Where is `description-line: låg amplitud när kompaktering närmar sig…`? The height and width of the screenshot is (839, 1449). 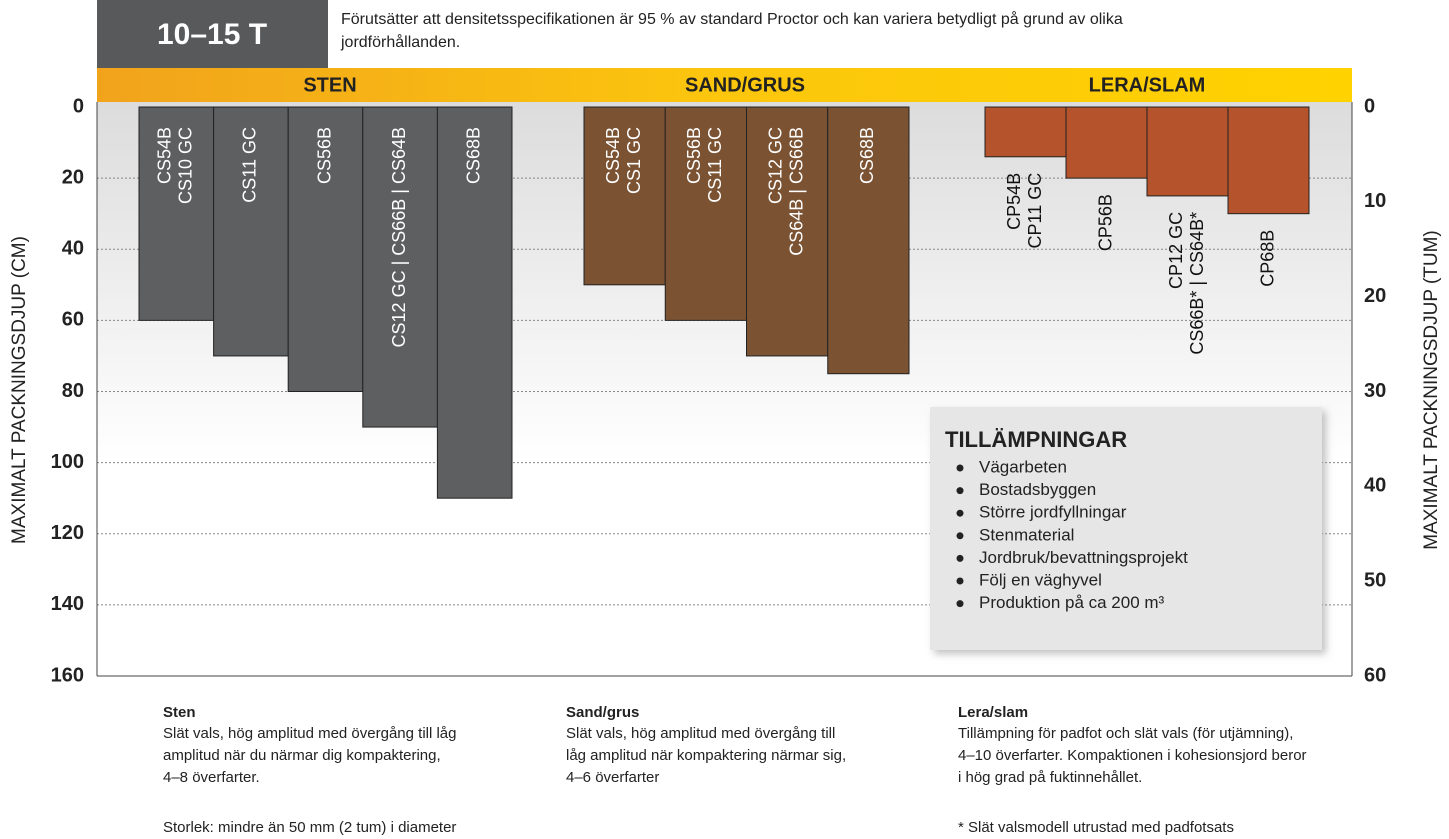
description-line: låg amplitud när kompaktering närmar sig… is located at coordinates (706, 755).